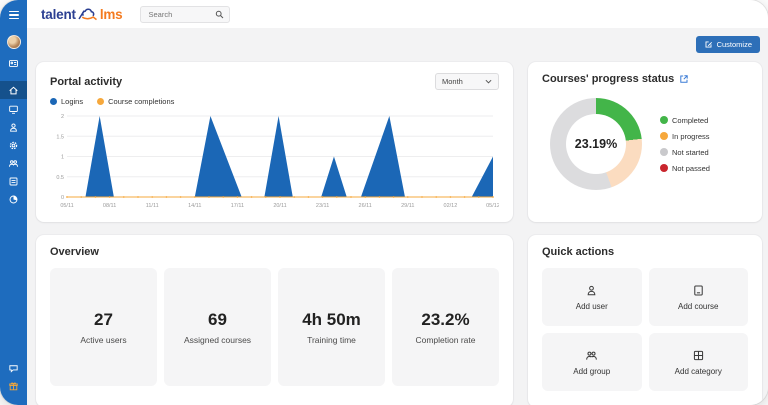 Image resolution: width=768 pixels, height=405 pixels. What do you see at coordinates (452, 81) in the screenshot?
I see `period-select-value: Month` at bounding box center [452, 81].